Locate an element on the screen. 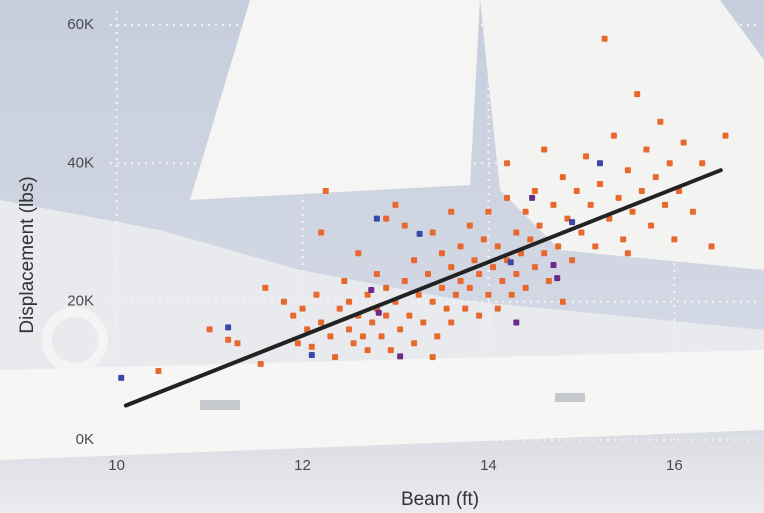 The width and height of the screenshot is (764, 513). x-tick-label: 10 is located at coordinates (116, 465).